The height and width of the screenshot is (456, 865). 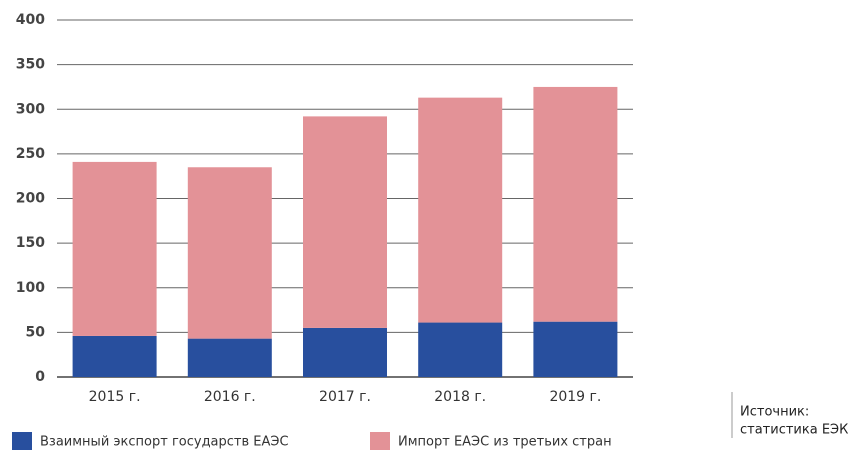 What do you see at coordinates (40, 377) in the screenshot?
I see `y-tick-label: 0` at bounding box center [40, 377].